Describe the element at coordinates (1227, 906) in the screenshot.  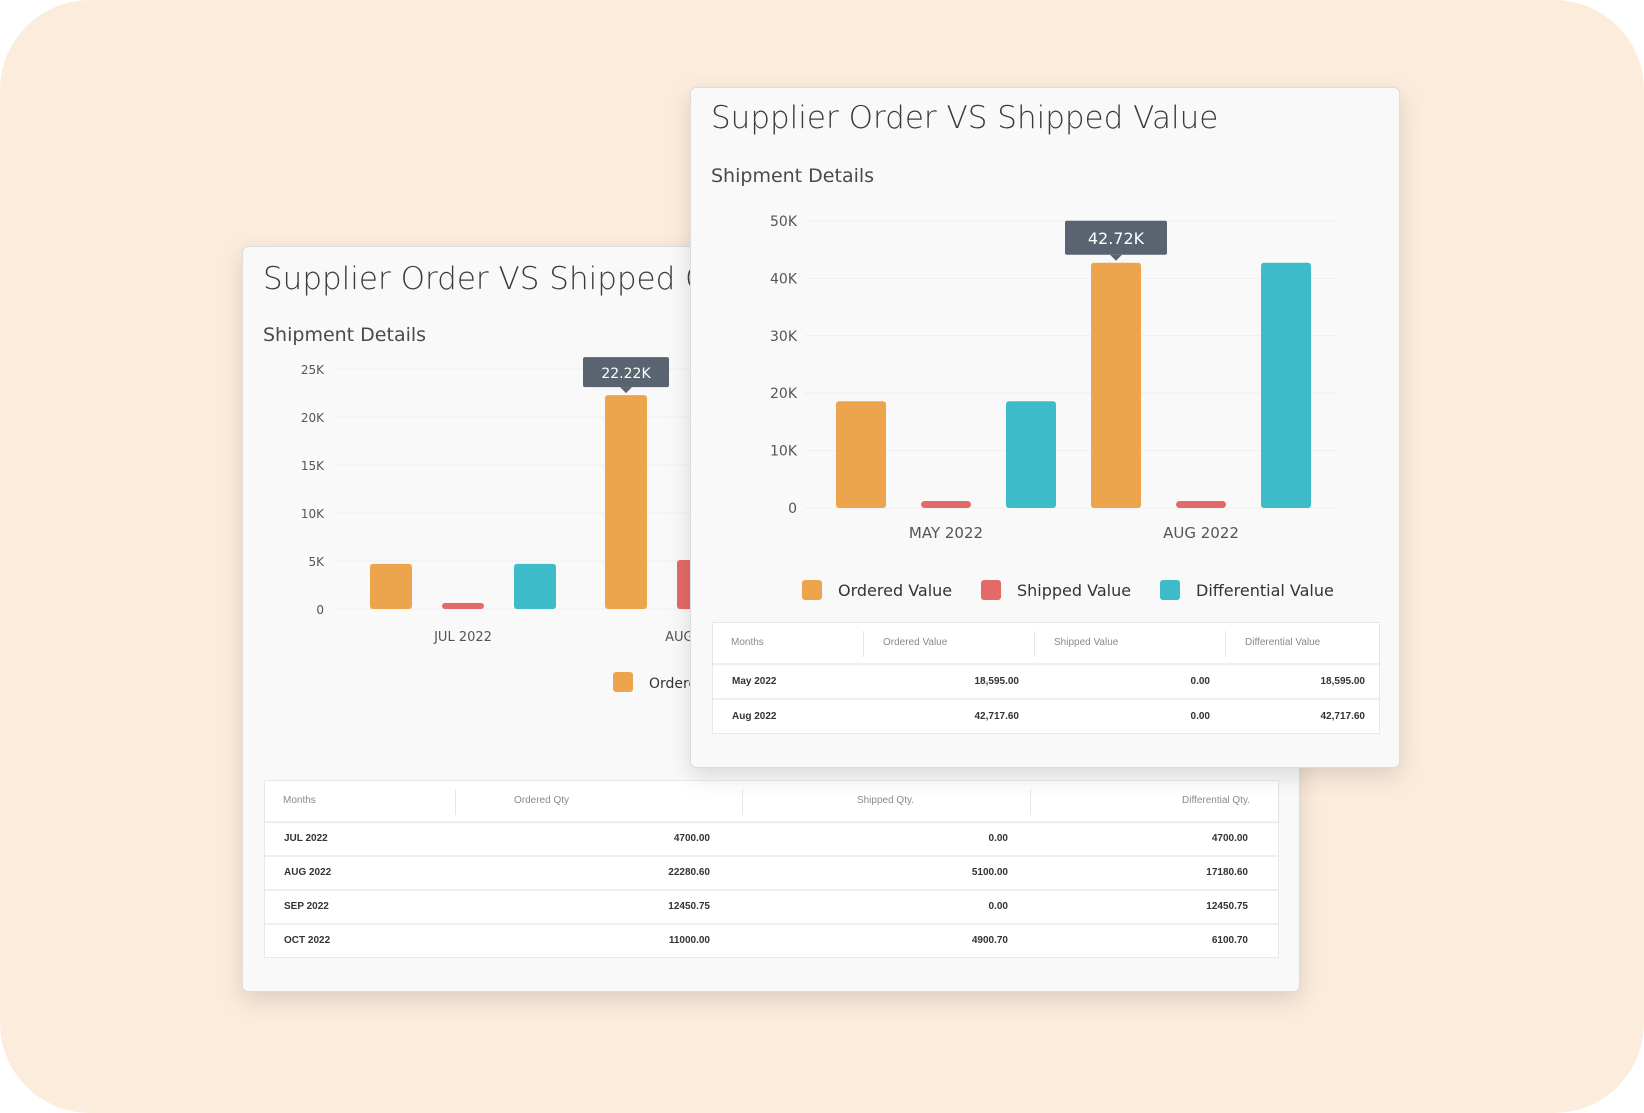
I see `qty-cell-differential: 12450.75` at that location.